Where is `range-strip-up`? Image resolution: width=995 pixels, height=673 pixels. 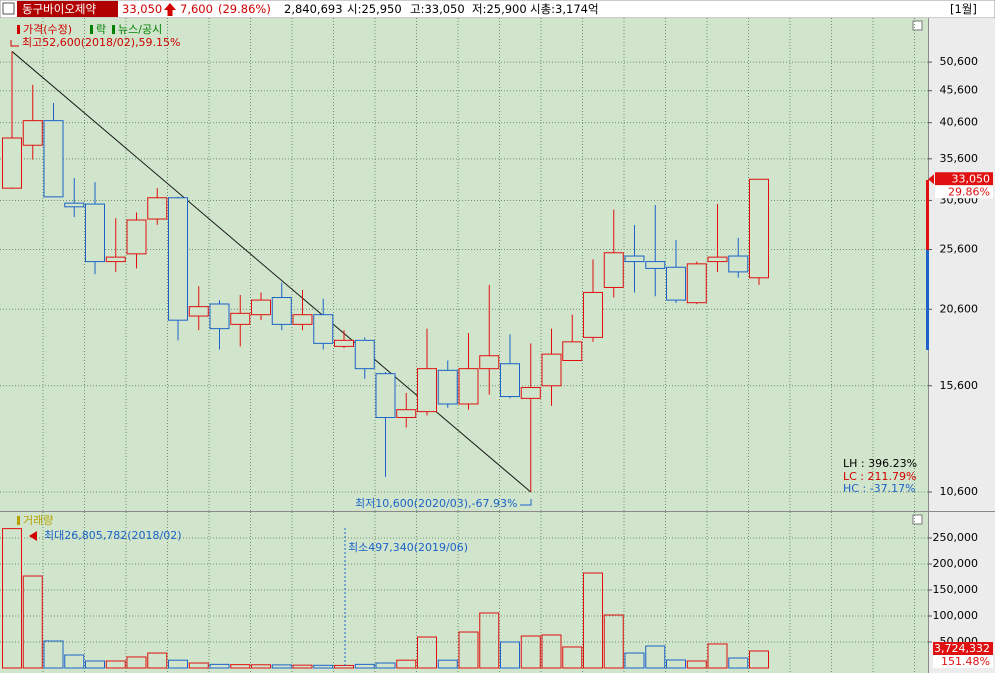 range-strip-up is located at coordinates (927, 215).